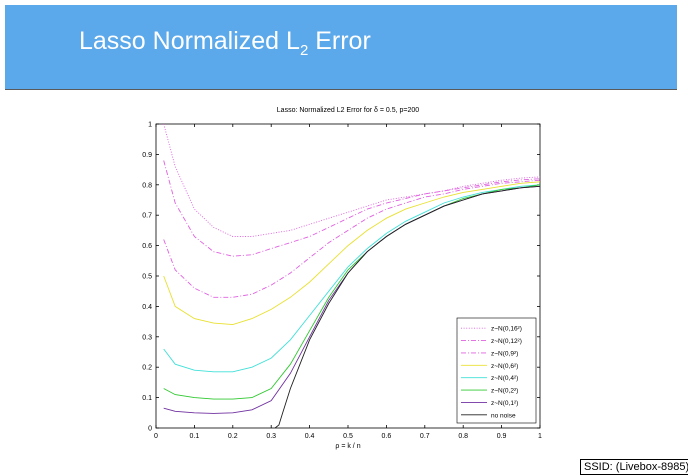  I want to click on x-tick-label: 0.2, so click(233, 436).